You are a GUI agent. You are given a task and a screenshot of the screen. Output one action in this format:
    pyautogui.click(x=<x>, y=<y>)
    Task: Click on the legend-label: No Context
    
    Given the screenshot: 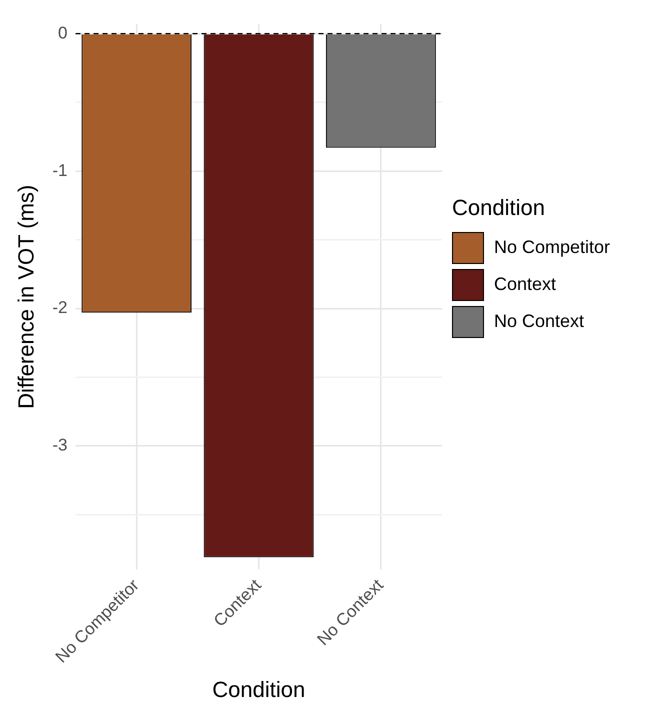 What is the action you would take?
    pyautogui.click(x=539, y=321)
    